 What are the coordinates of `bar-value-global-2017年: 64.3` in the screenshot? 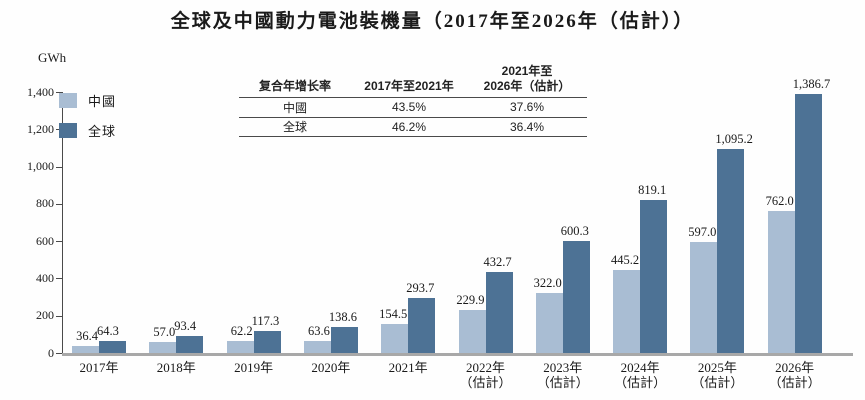 It's located at (108, 331).